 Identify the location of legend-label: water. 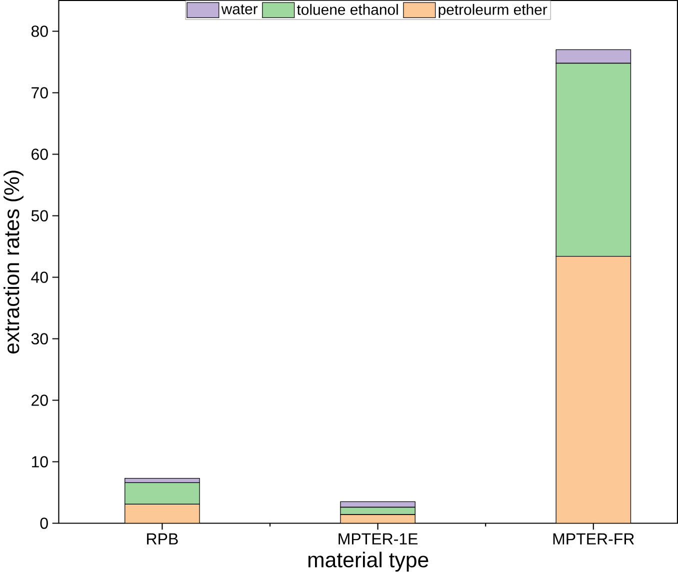
(239, 9).